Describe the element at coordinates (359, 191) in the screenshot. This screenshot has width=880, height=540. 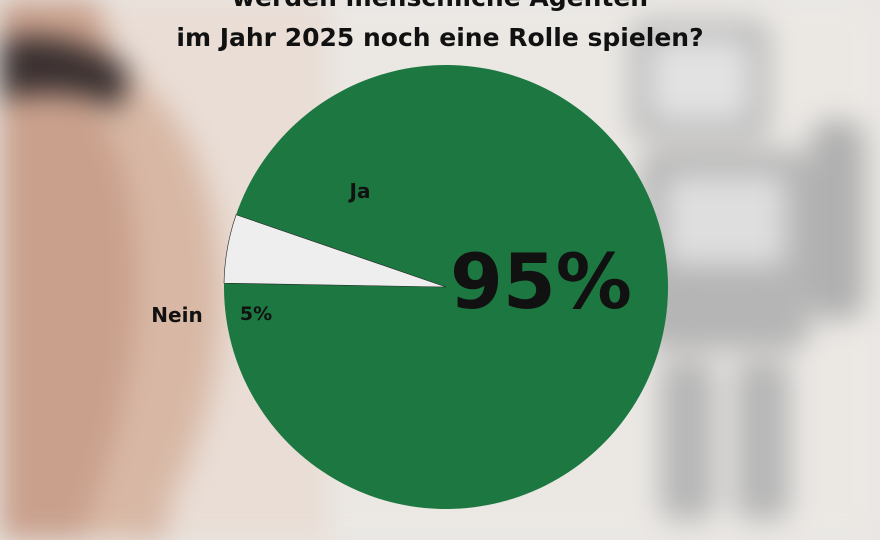
I see `slice-label-ja: Ja` at that location.